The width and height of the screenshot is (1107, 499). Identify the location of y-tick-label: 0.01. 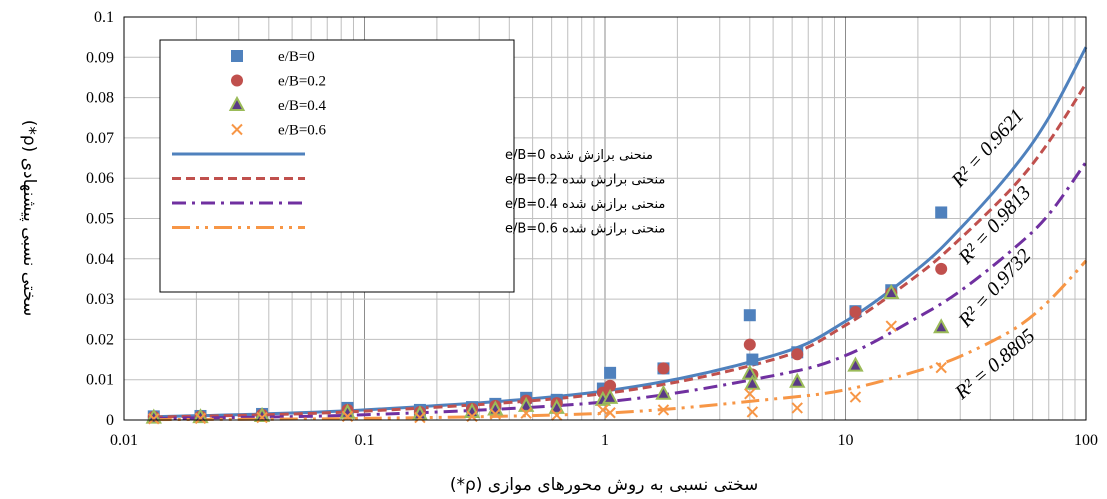
(100, 380).